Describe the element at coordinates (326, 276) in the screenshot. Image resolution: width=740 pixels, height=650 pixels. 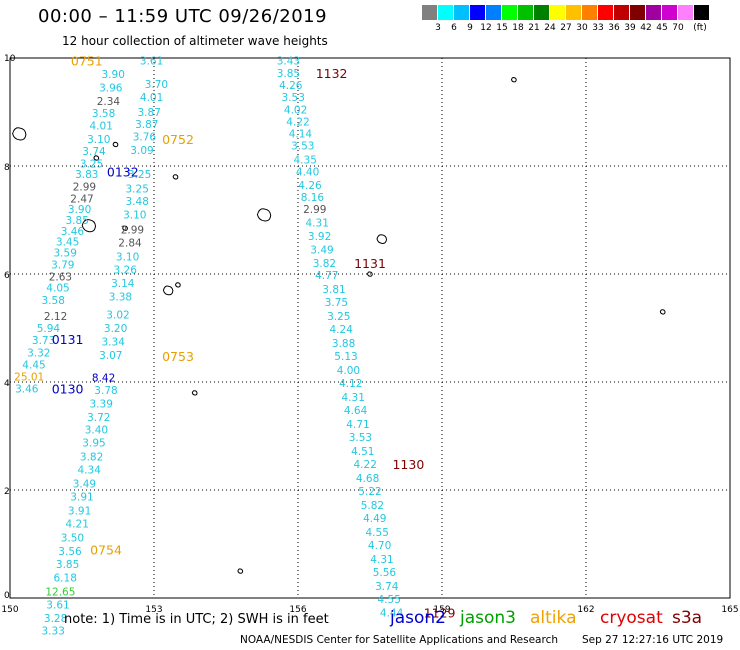
I see `wave-height-value: 4.77` at that location.